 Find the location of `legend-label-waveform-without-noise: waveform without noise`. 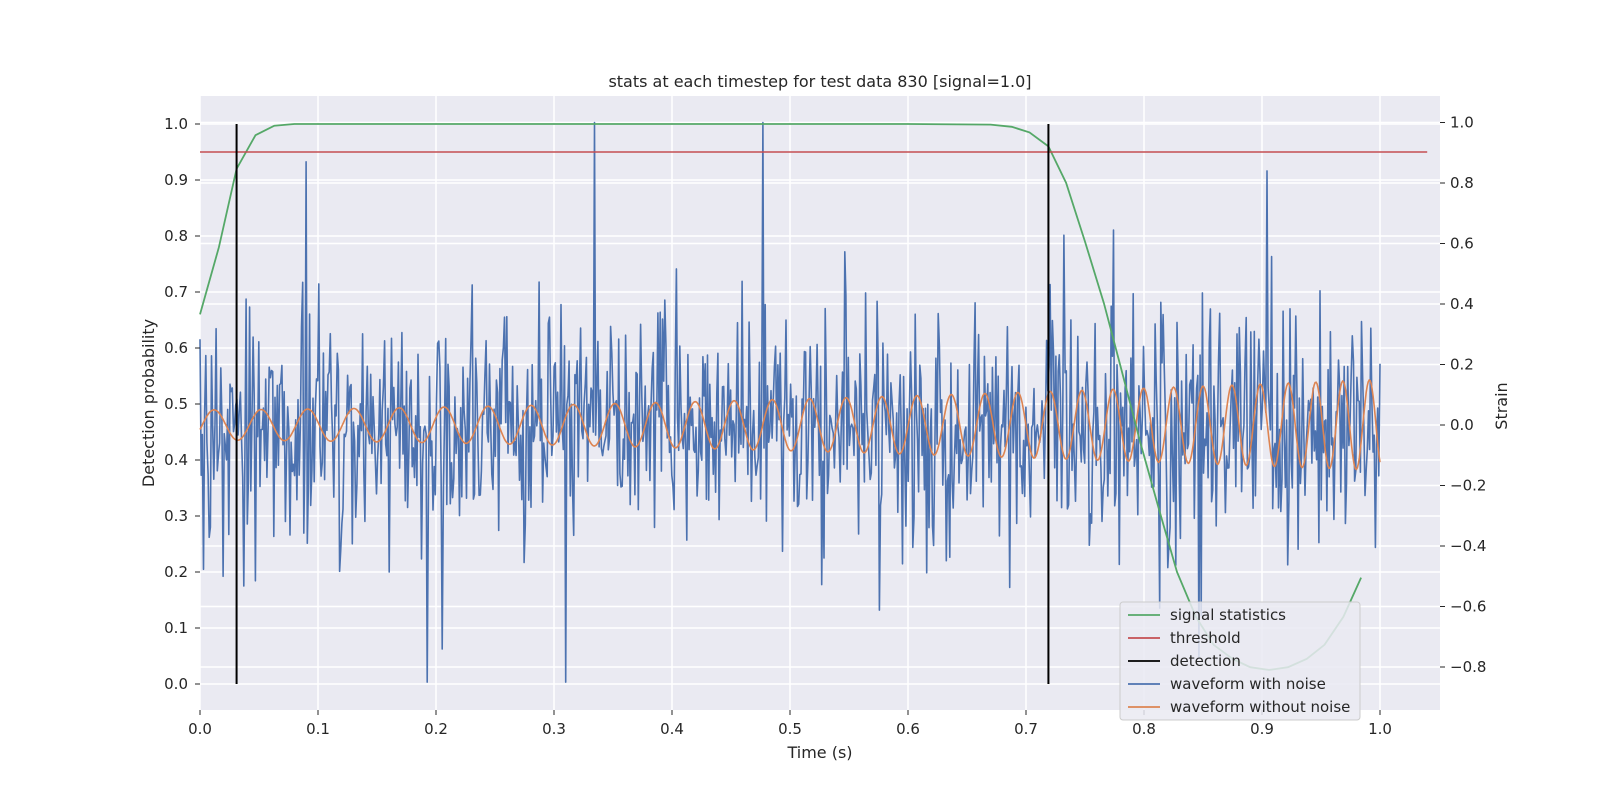

legend-label-waveform-without-noise: waveform without noise is located at coordinates (1260, 707).